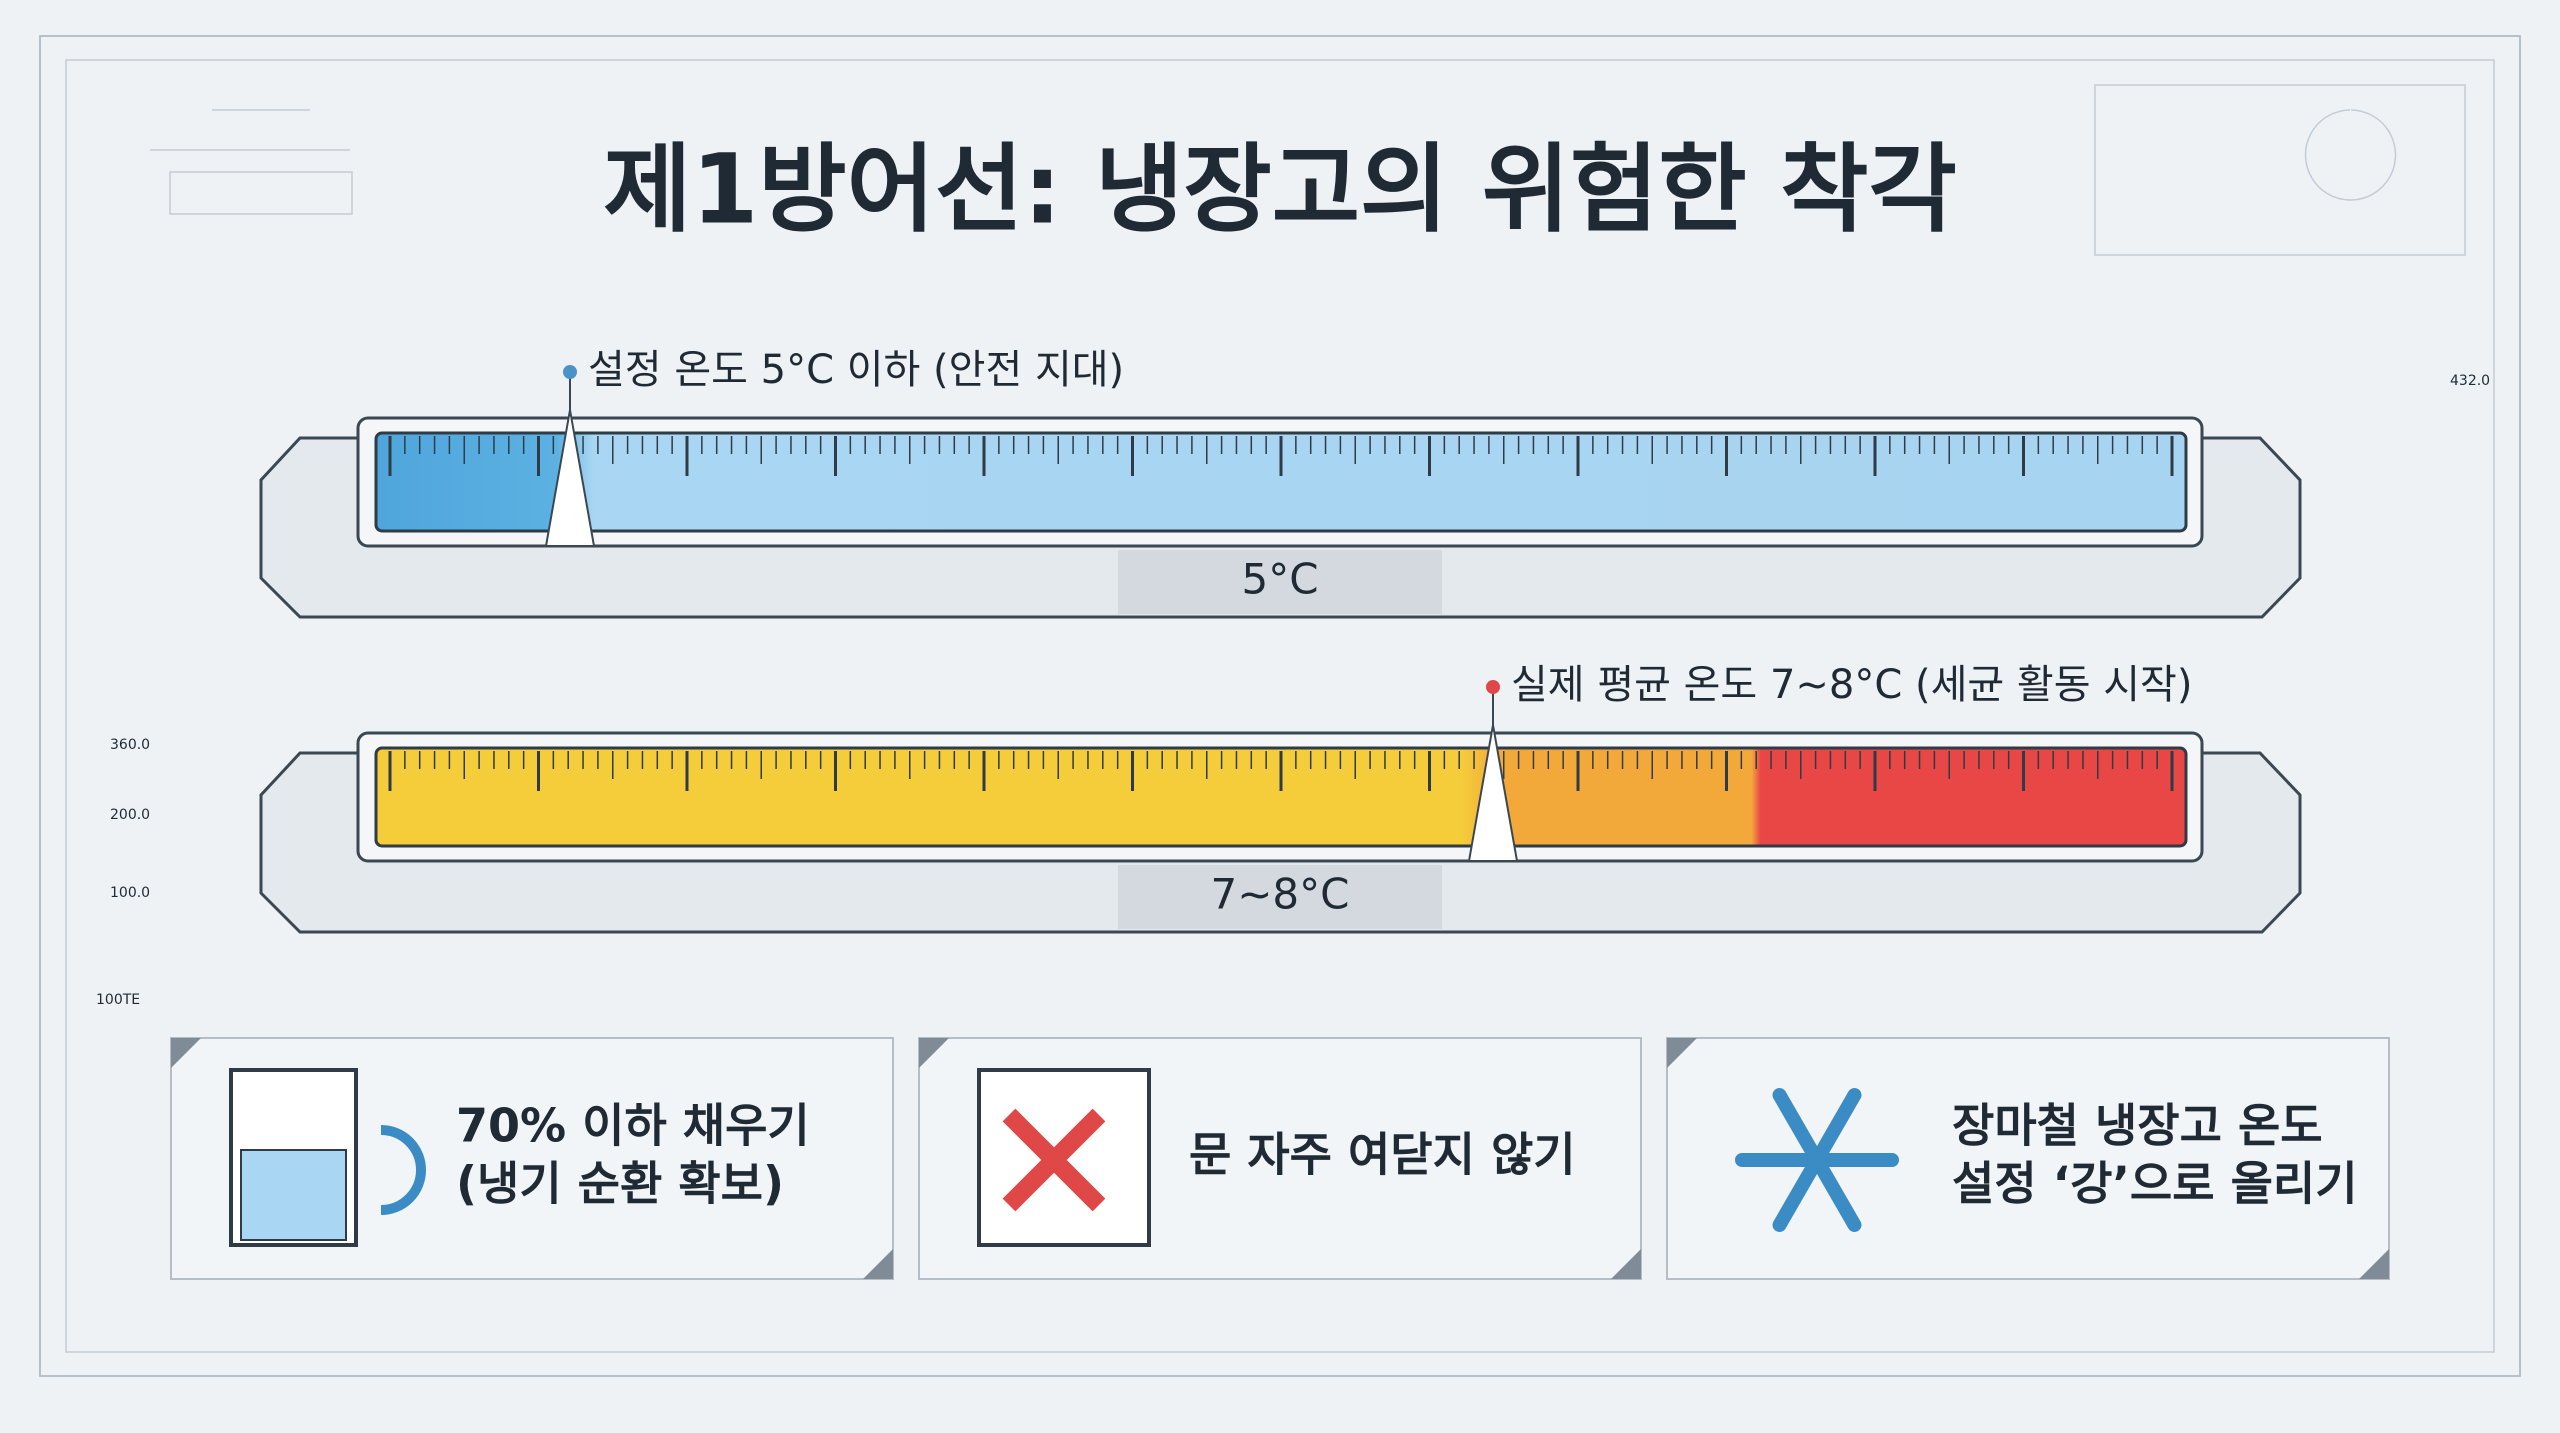  I want to click on tip-text: 장마철 냉장고 온도, so click(2137, 1126).